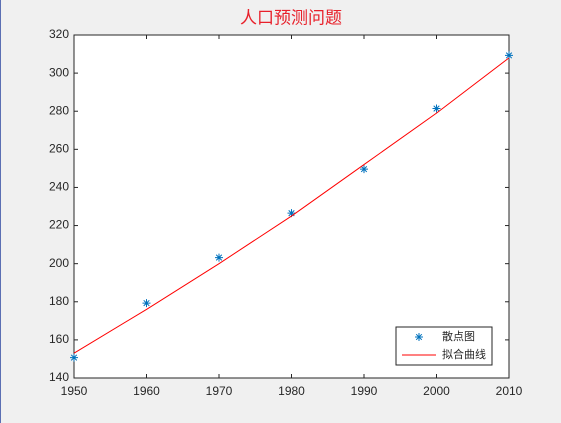 Image resolution: width=561 pixels, height=423 pixels. I want to click on x-tick-label: 2010, so click(509, 391).